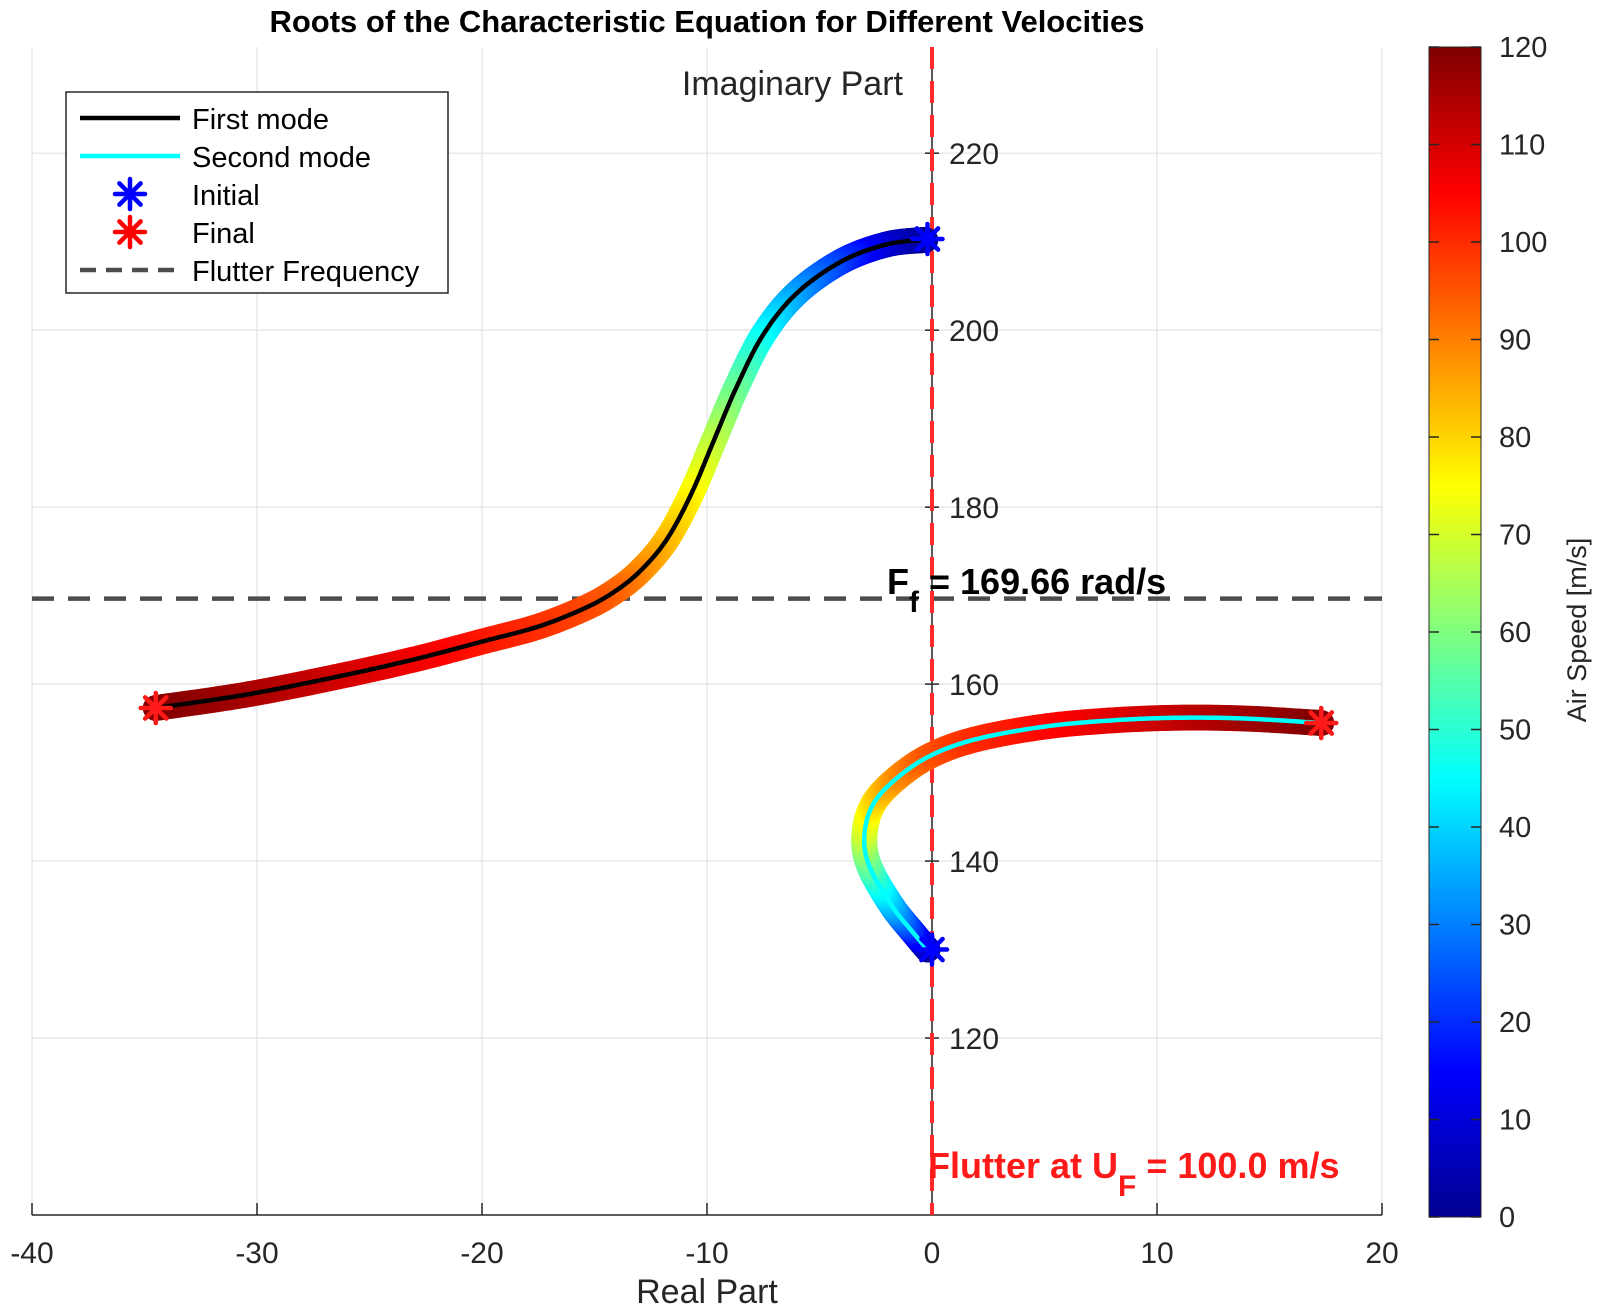 This screenshot has width=1600, height=1315. What do you see at coordinates (31, 1253) in the screenshot?
I see `x-tick-label: -40` at bounding box center [31, 1253].